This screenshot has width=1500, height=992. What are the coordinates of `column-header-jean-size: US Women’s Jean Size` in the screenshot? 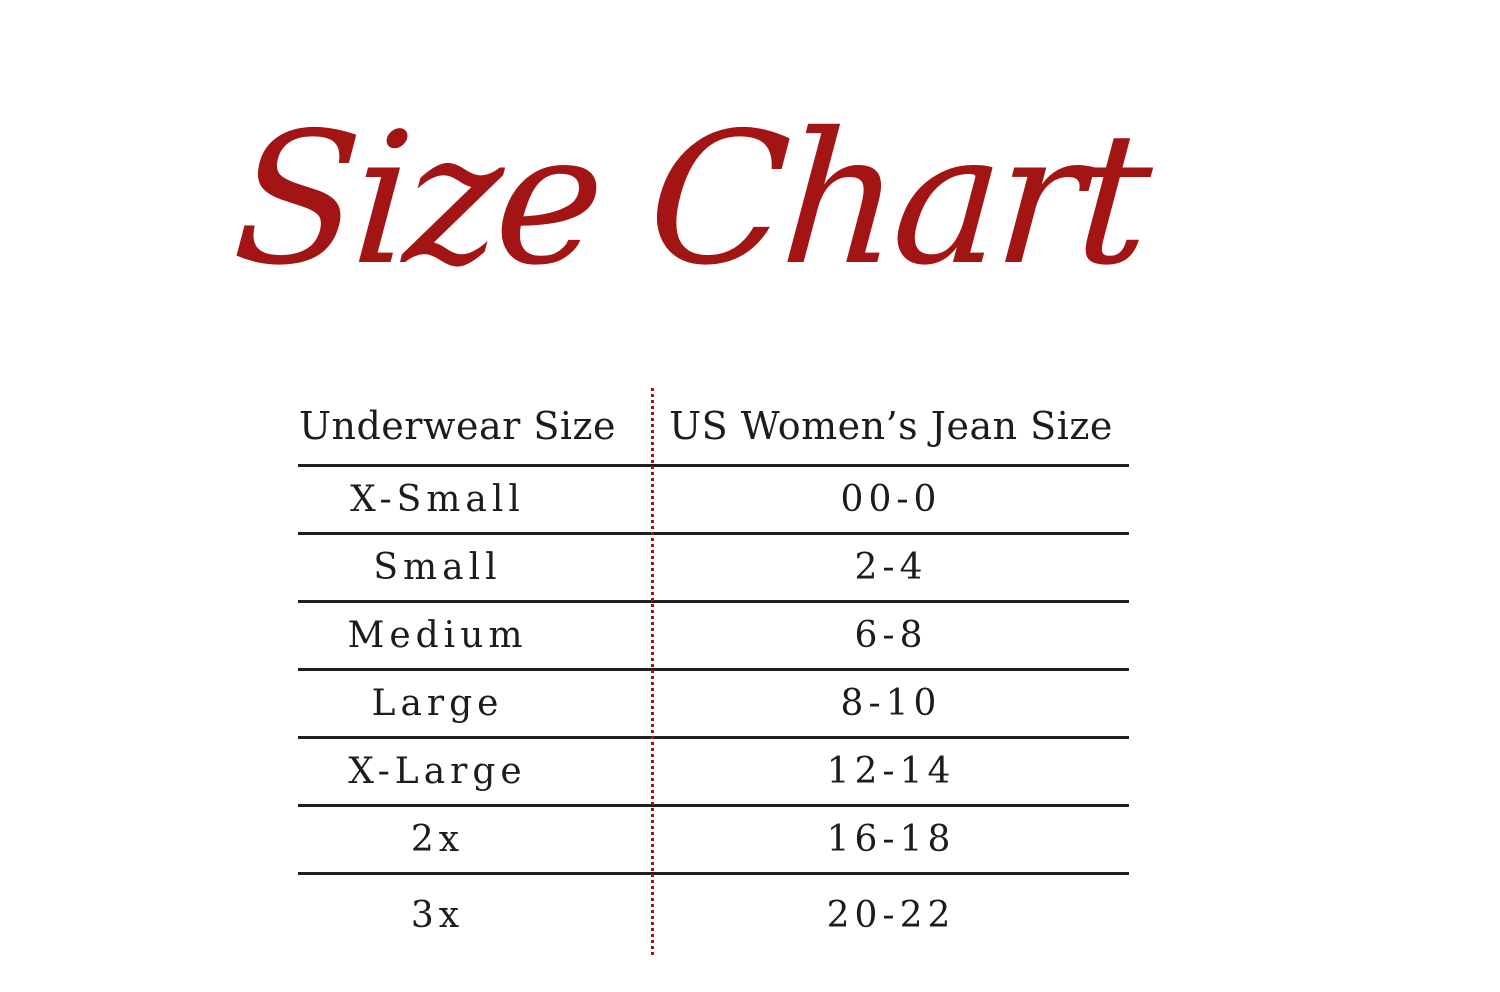 It's located at (891, 426).